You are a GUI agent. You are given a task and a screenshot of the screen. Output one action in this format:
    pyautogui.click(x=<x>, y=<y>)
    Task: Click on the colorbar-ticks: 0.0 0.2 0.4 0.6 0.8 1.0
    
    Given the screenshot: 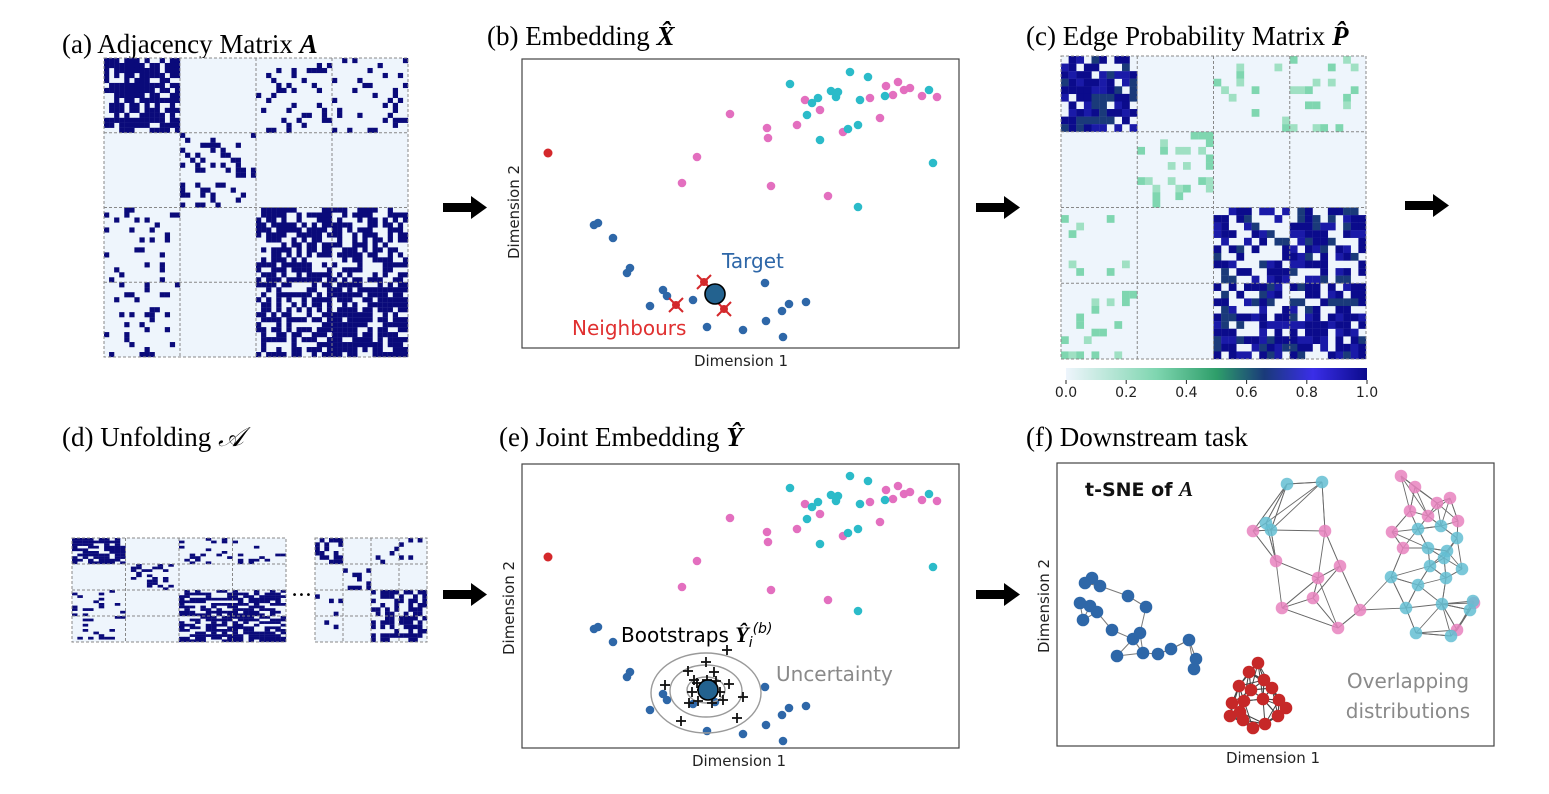 What is the action you would take?
    pyautogui.click(x=1216, y=390)
    